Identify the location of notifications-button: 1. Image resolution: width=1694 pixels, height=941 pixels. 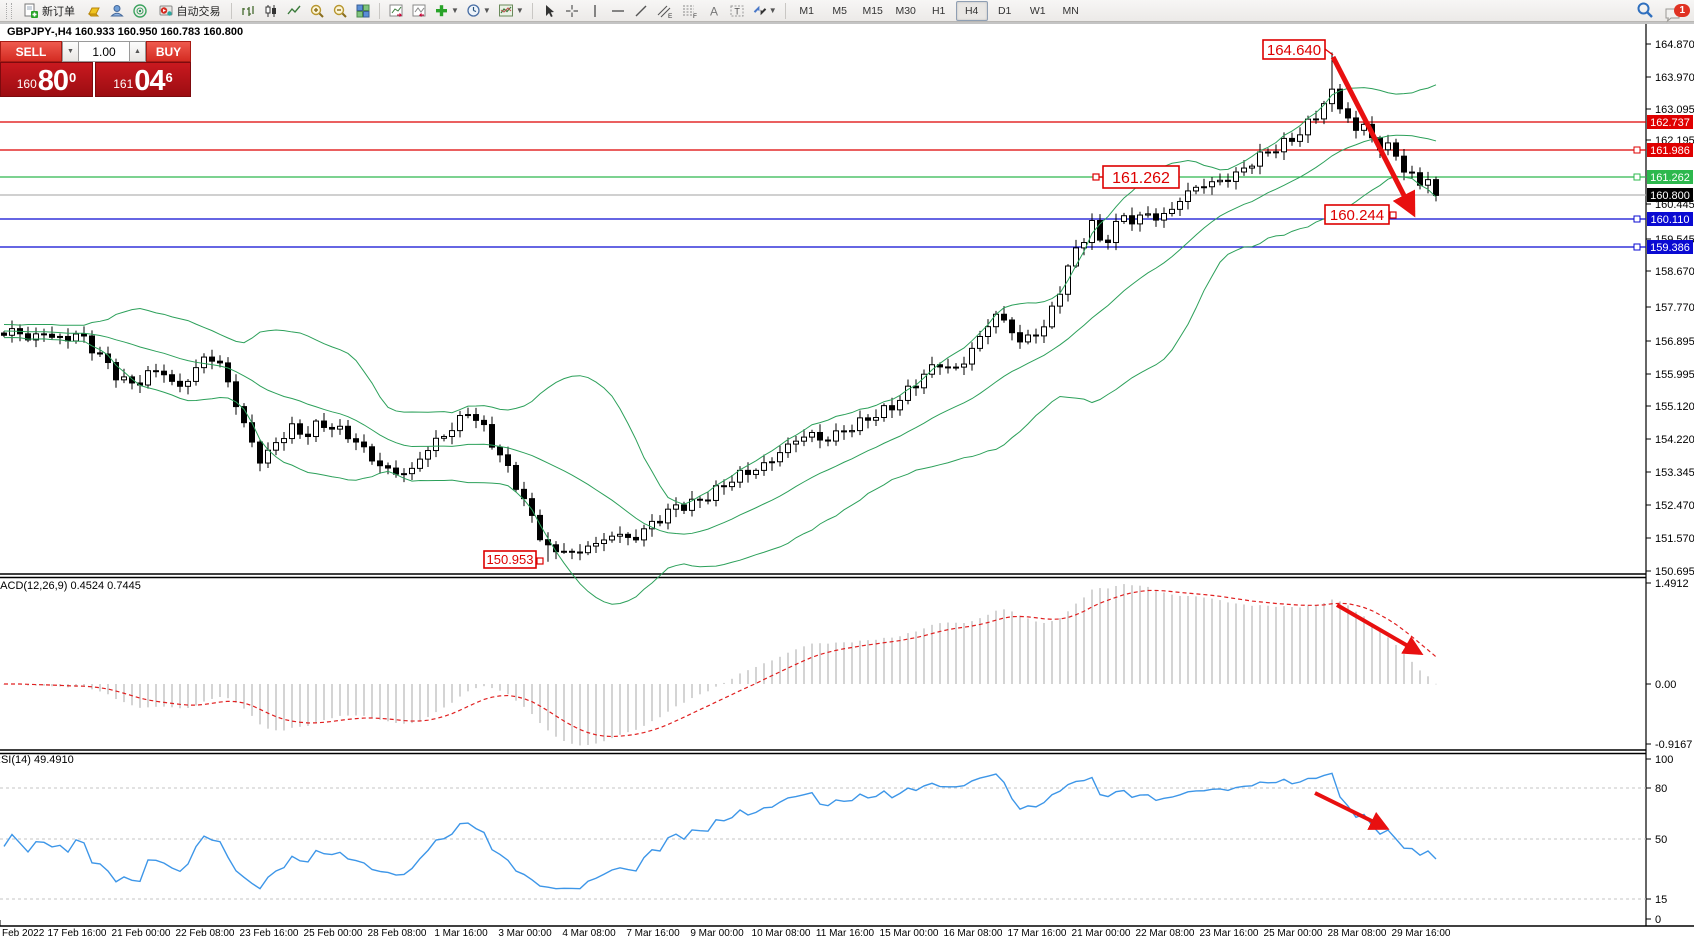
(1677, 12).